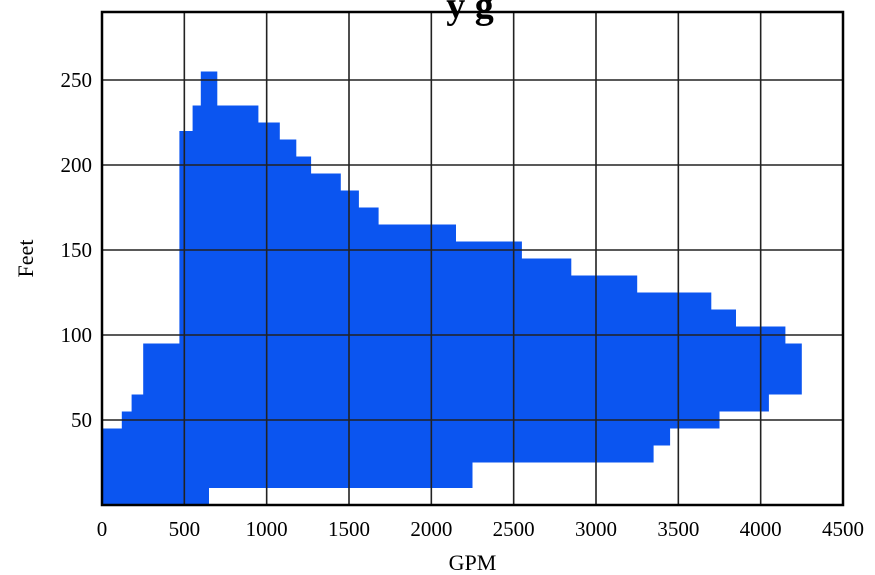  Describe the element at coordinates (596, 529) in the screenshot. I see `x-tick-label: 3000` at that location.